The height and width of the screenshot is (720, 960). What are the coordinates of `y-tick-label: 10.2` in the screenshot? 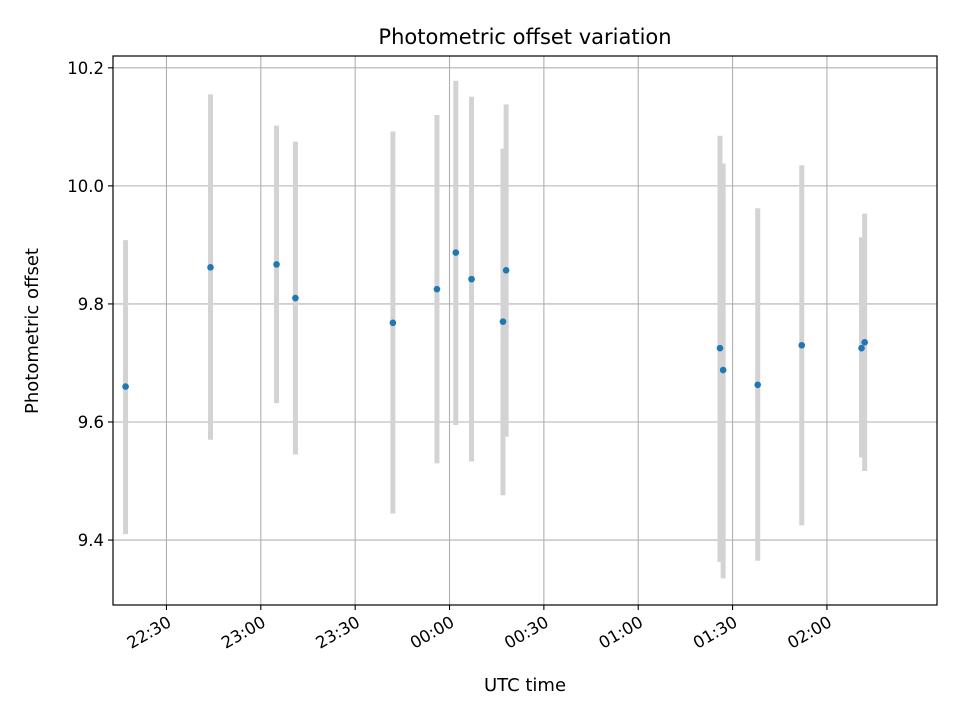 It's located at (85, 68).